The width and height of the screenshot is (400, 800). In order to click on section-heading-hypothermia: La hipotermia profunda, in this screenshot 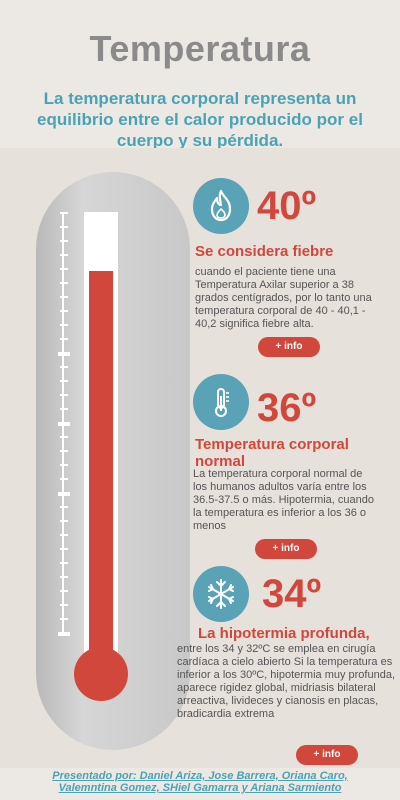, I will do `click(284, 633)`.